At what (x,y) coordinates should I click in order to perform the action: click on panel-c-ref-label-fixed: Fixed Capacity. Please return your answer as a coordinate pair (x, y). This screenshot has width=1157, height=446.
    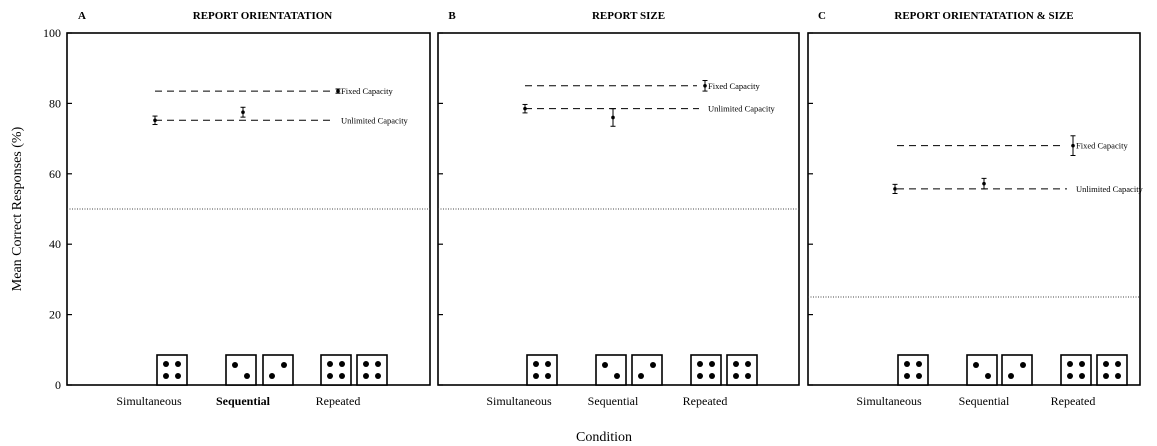
    Looking at the image, I should click on (1102, 146).